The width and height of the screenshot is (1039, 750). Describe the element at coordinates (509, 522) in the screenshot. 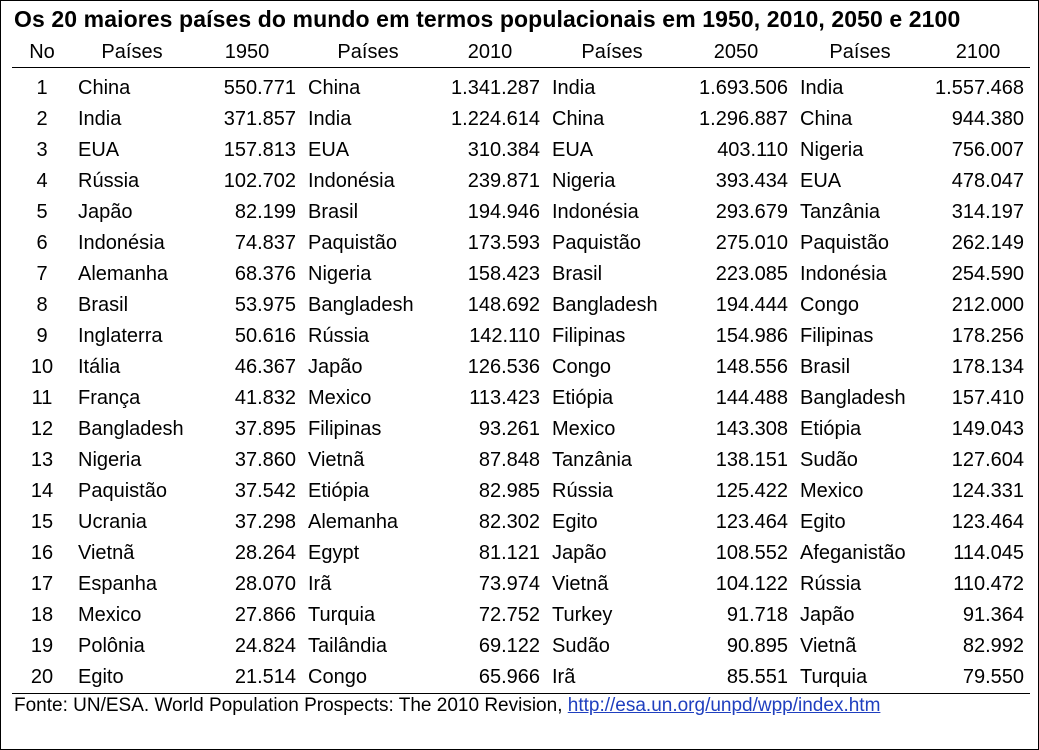

I see `pop-2010-cell: 82.302` at that location.